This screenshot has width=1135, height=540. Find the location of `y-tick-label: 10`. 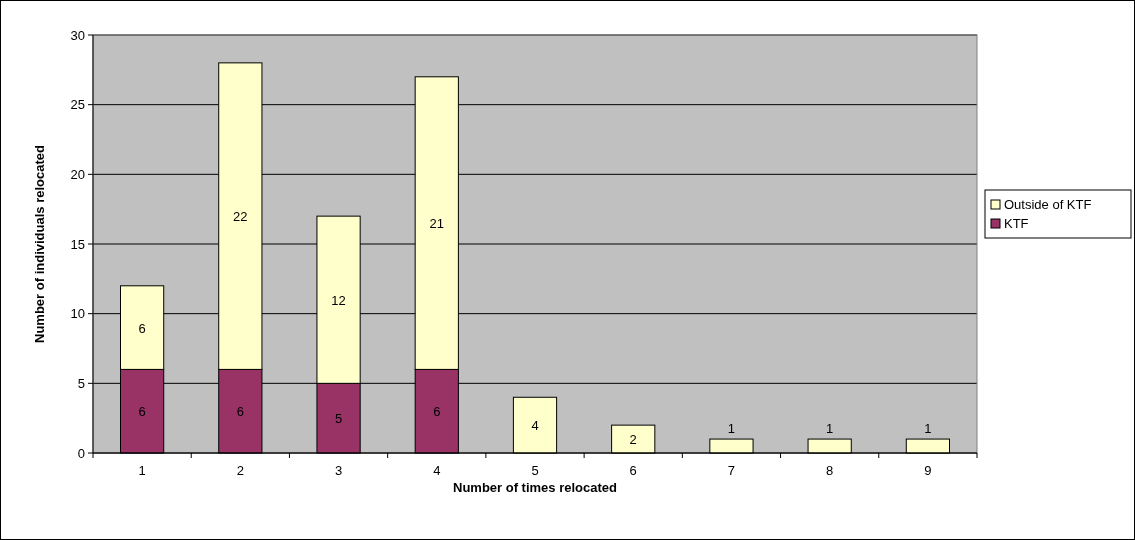

y-tick-label: 10 is located at coordinates (77, 314).